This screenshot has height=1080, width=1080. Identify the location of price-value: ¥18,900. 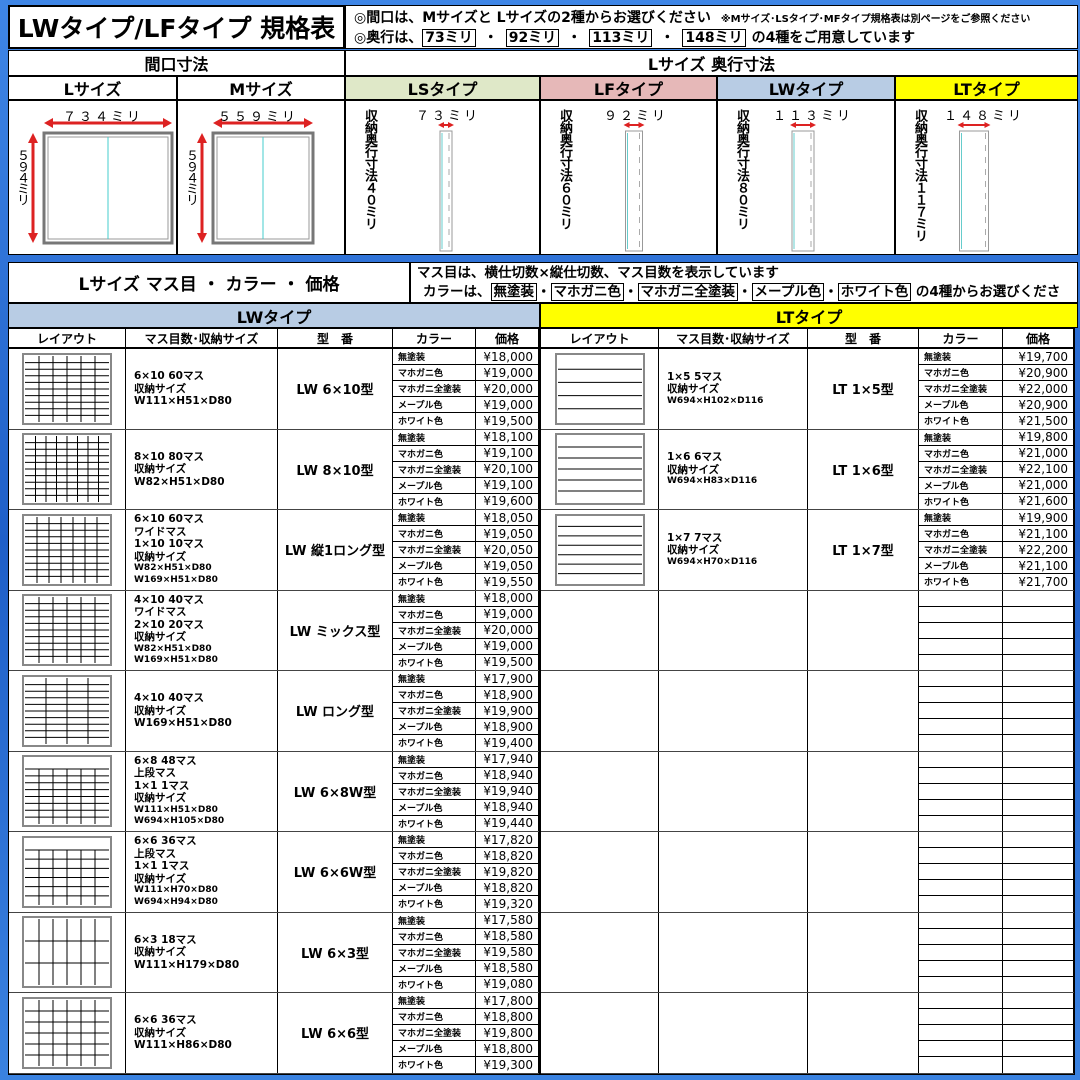
(507, 727).